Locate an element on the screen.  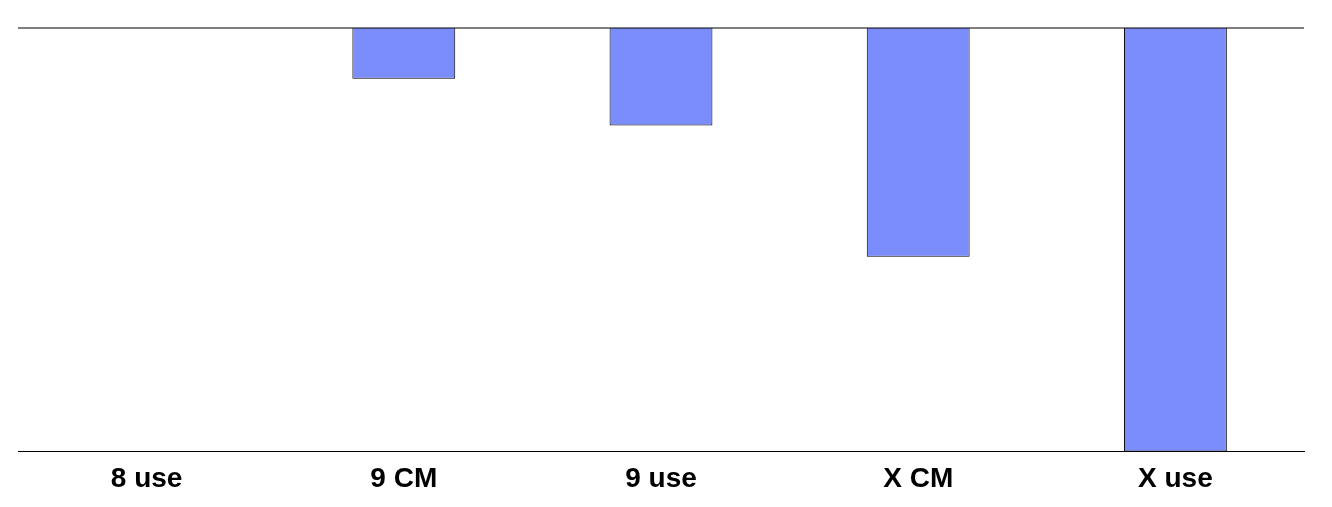
x-tick-label: 8 use is located at coordinates (146, 477).